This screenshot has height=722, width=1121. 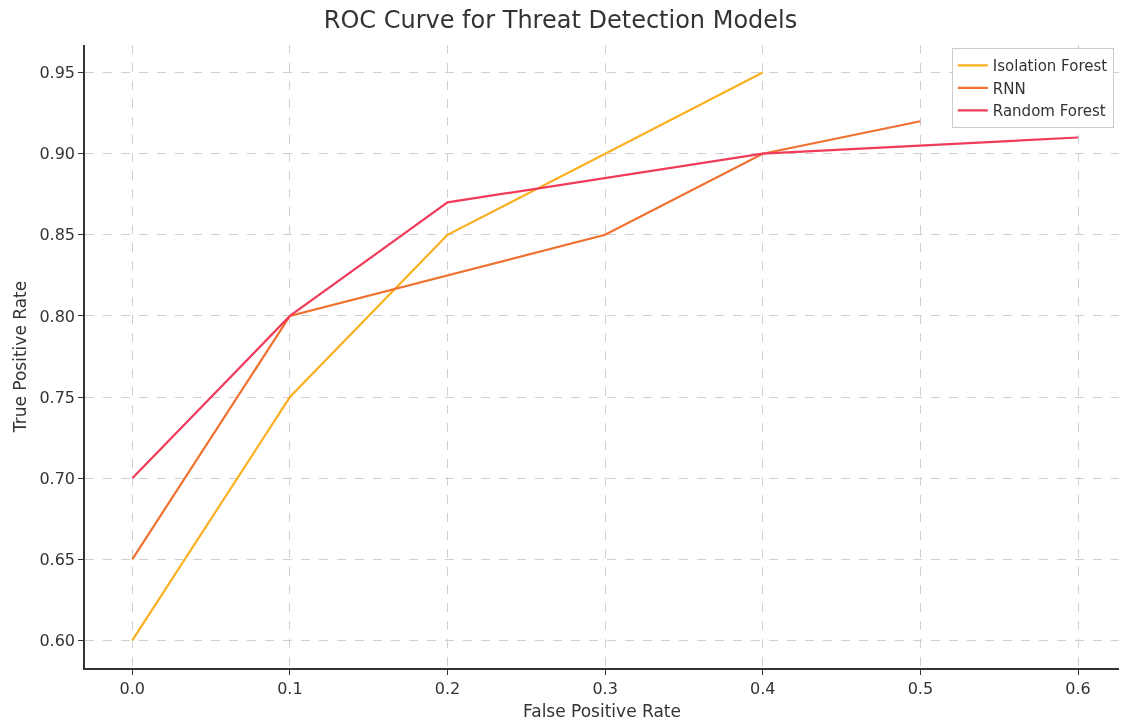 What do you see at coordinates (1050, 66) in the screenshot?
I see `legend-label: Isolation Forest` at bounding box center [1050, 66].